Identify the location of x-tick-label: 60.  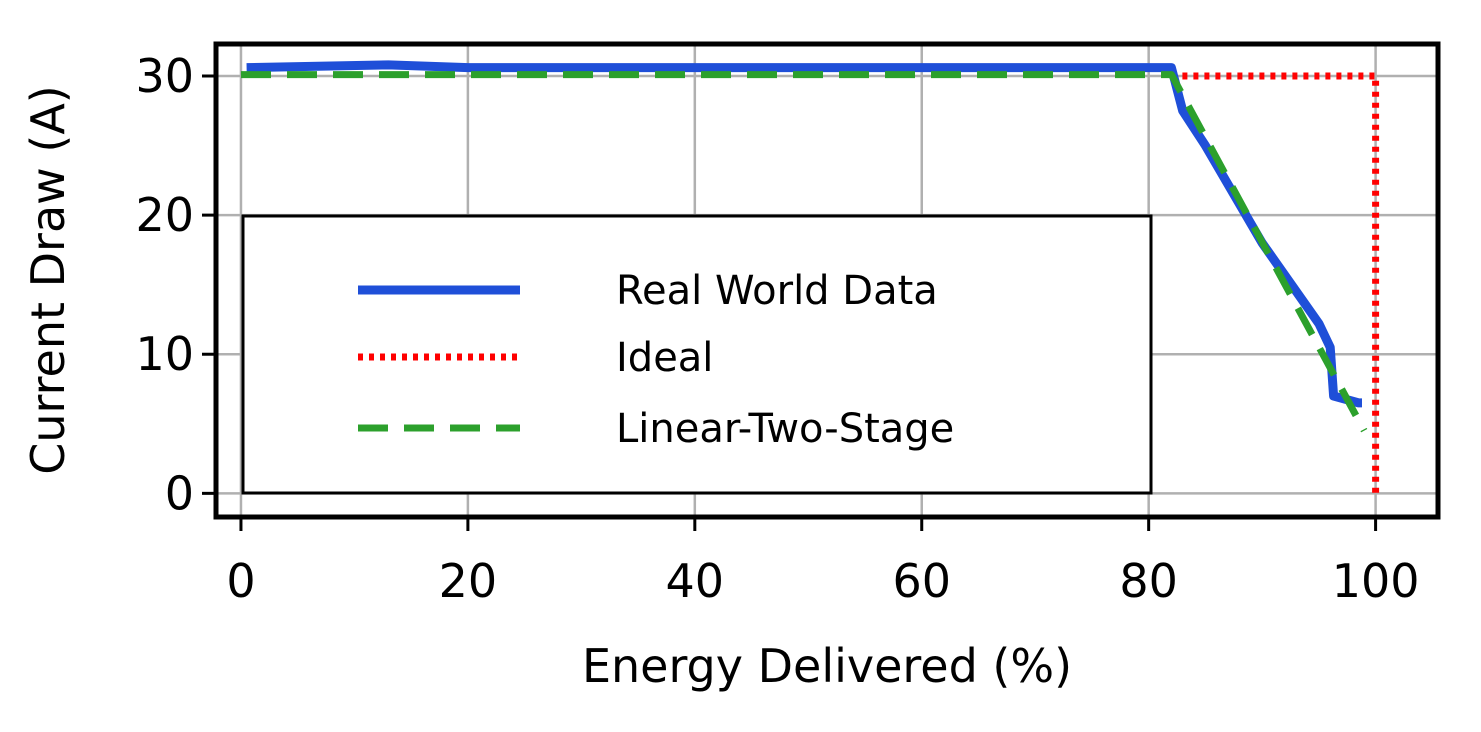
(921, 581).